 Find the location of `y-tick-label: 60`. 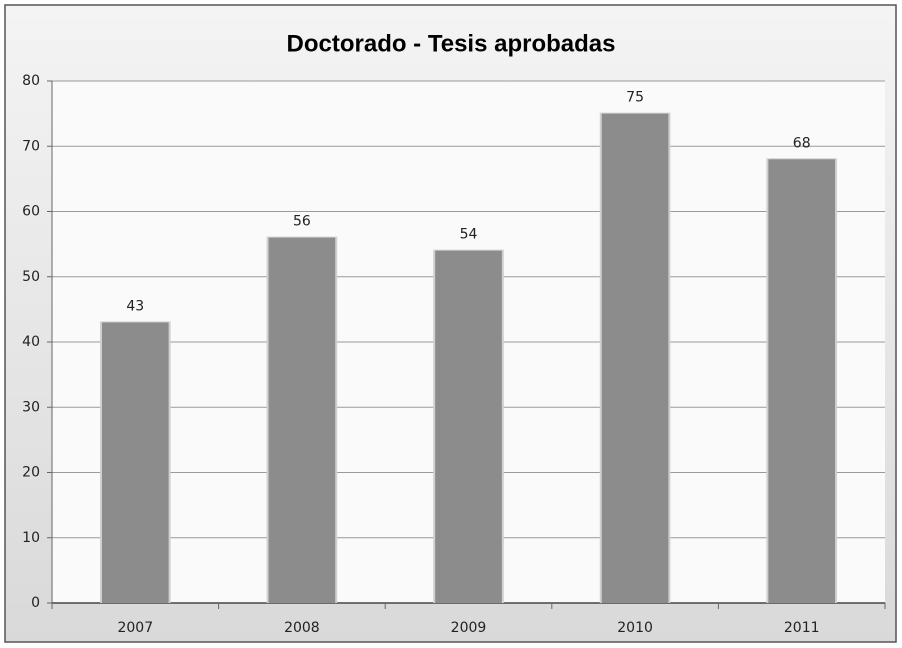

y-tick-label: 60 is located at coordinates (31, 212).